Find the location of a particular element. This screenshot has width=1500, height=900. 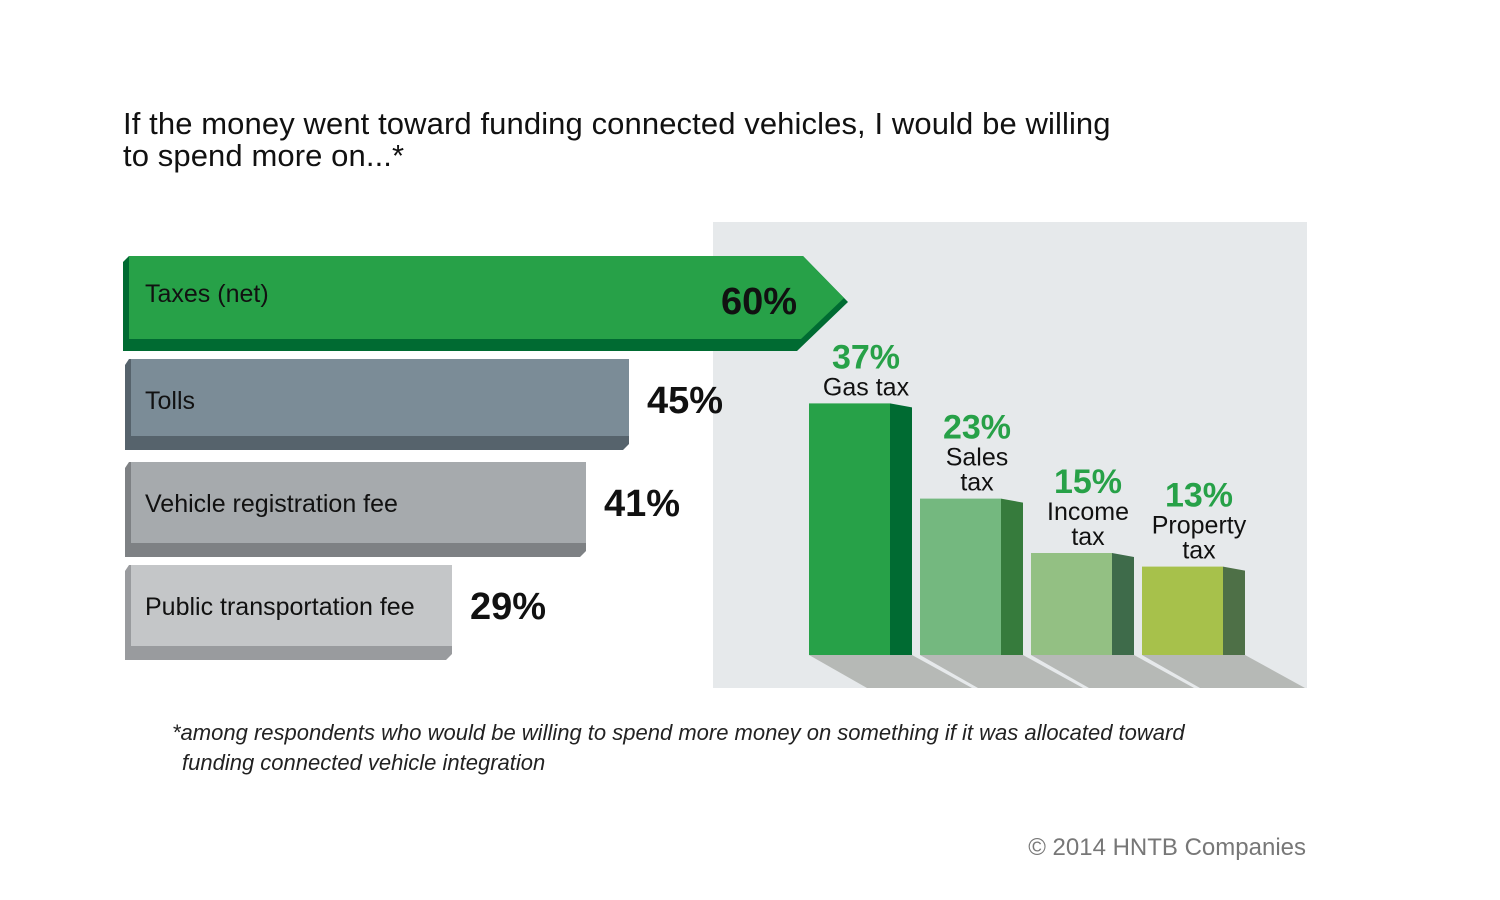

vbar-label-property-tax-line-1: Property is located at coordinates (1199, 526).